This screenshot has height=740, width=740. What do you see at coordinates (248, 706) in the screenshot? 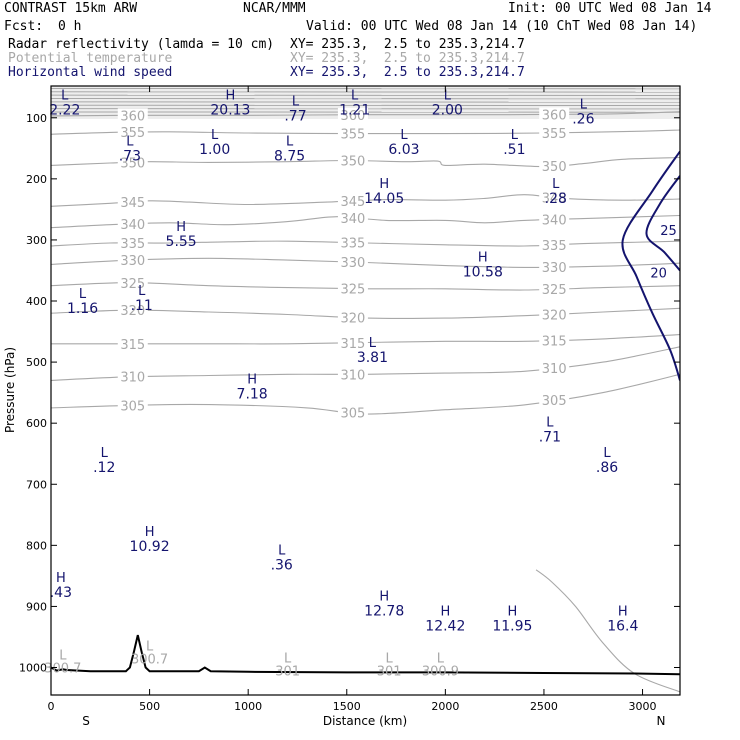
I see `x-tick-label: 1000` at bounding box center [248, 706].